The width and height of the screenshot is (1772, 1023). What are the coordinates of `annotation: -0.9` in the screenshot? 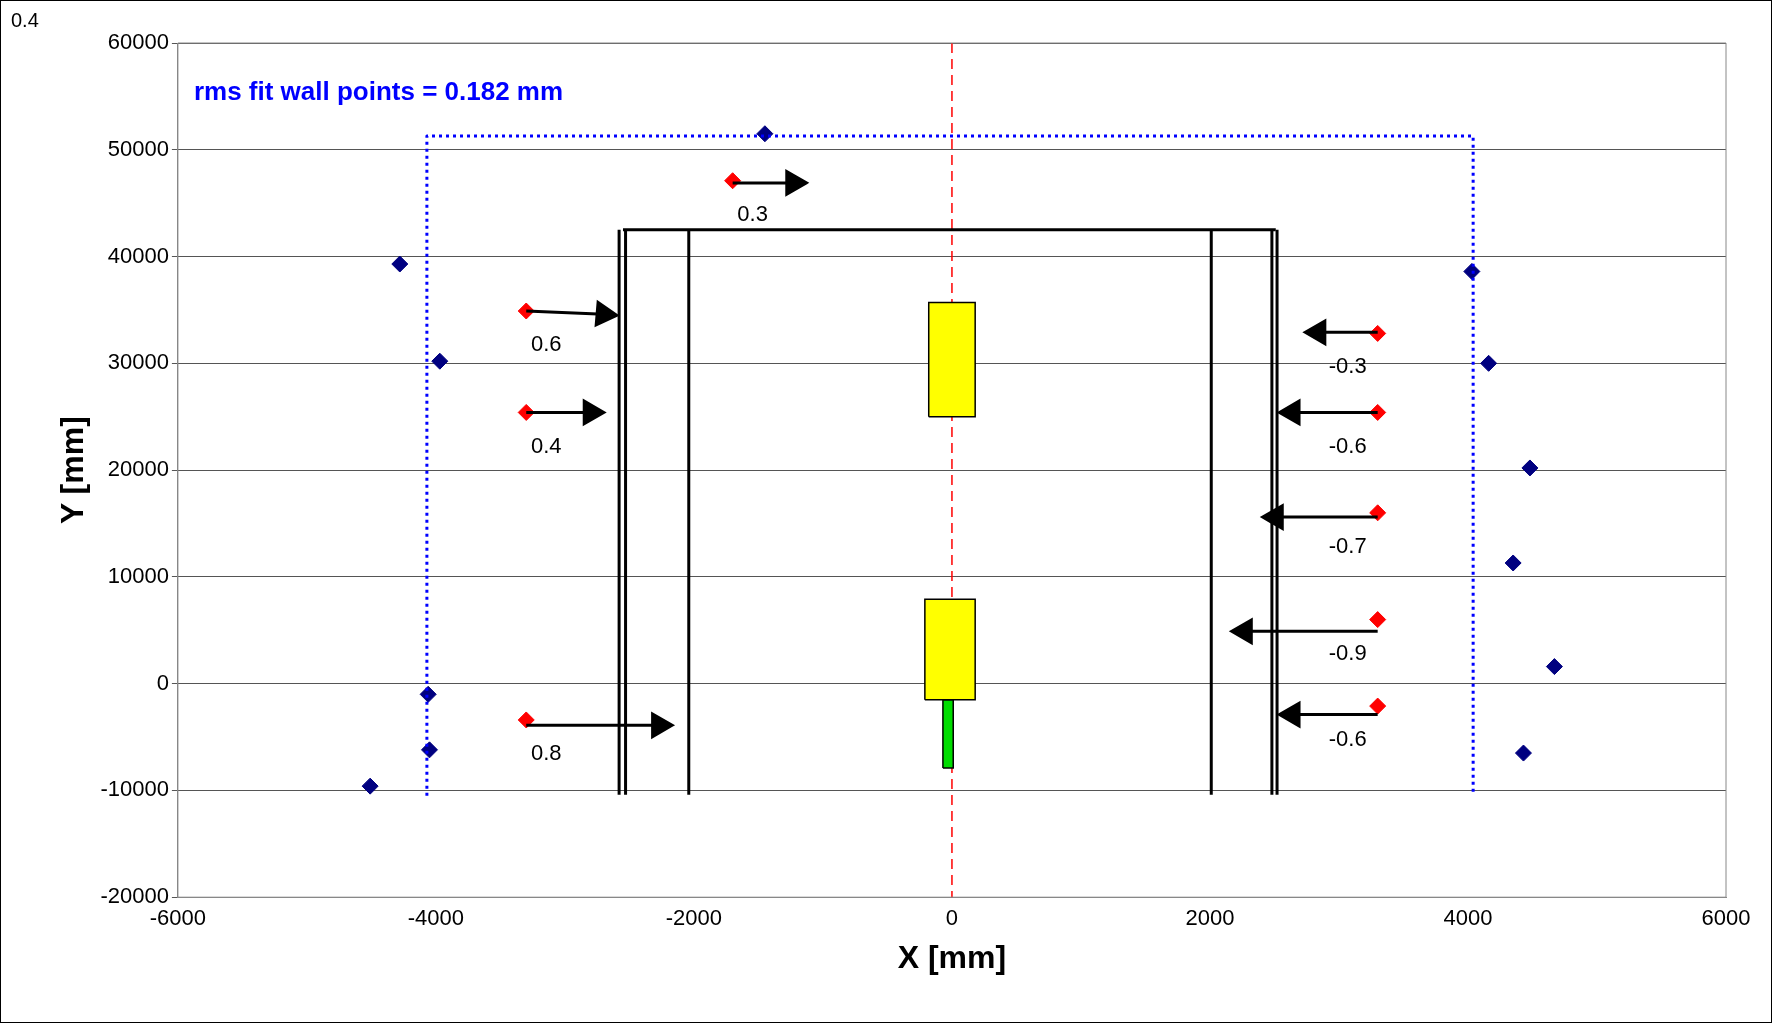 It's located at (1347, 652).